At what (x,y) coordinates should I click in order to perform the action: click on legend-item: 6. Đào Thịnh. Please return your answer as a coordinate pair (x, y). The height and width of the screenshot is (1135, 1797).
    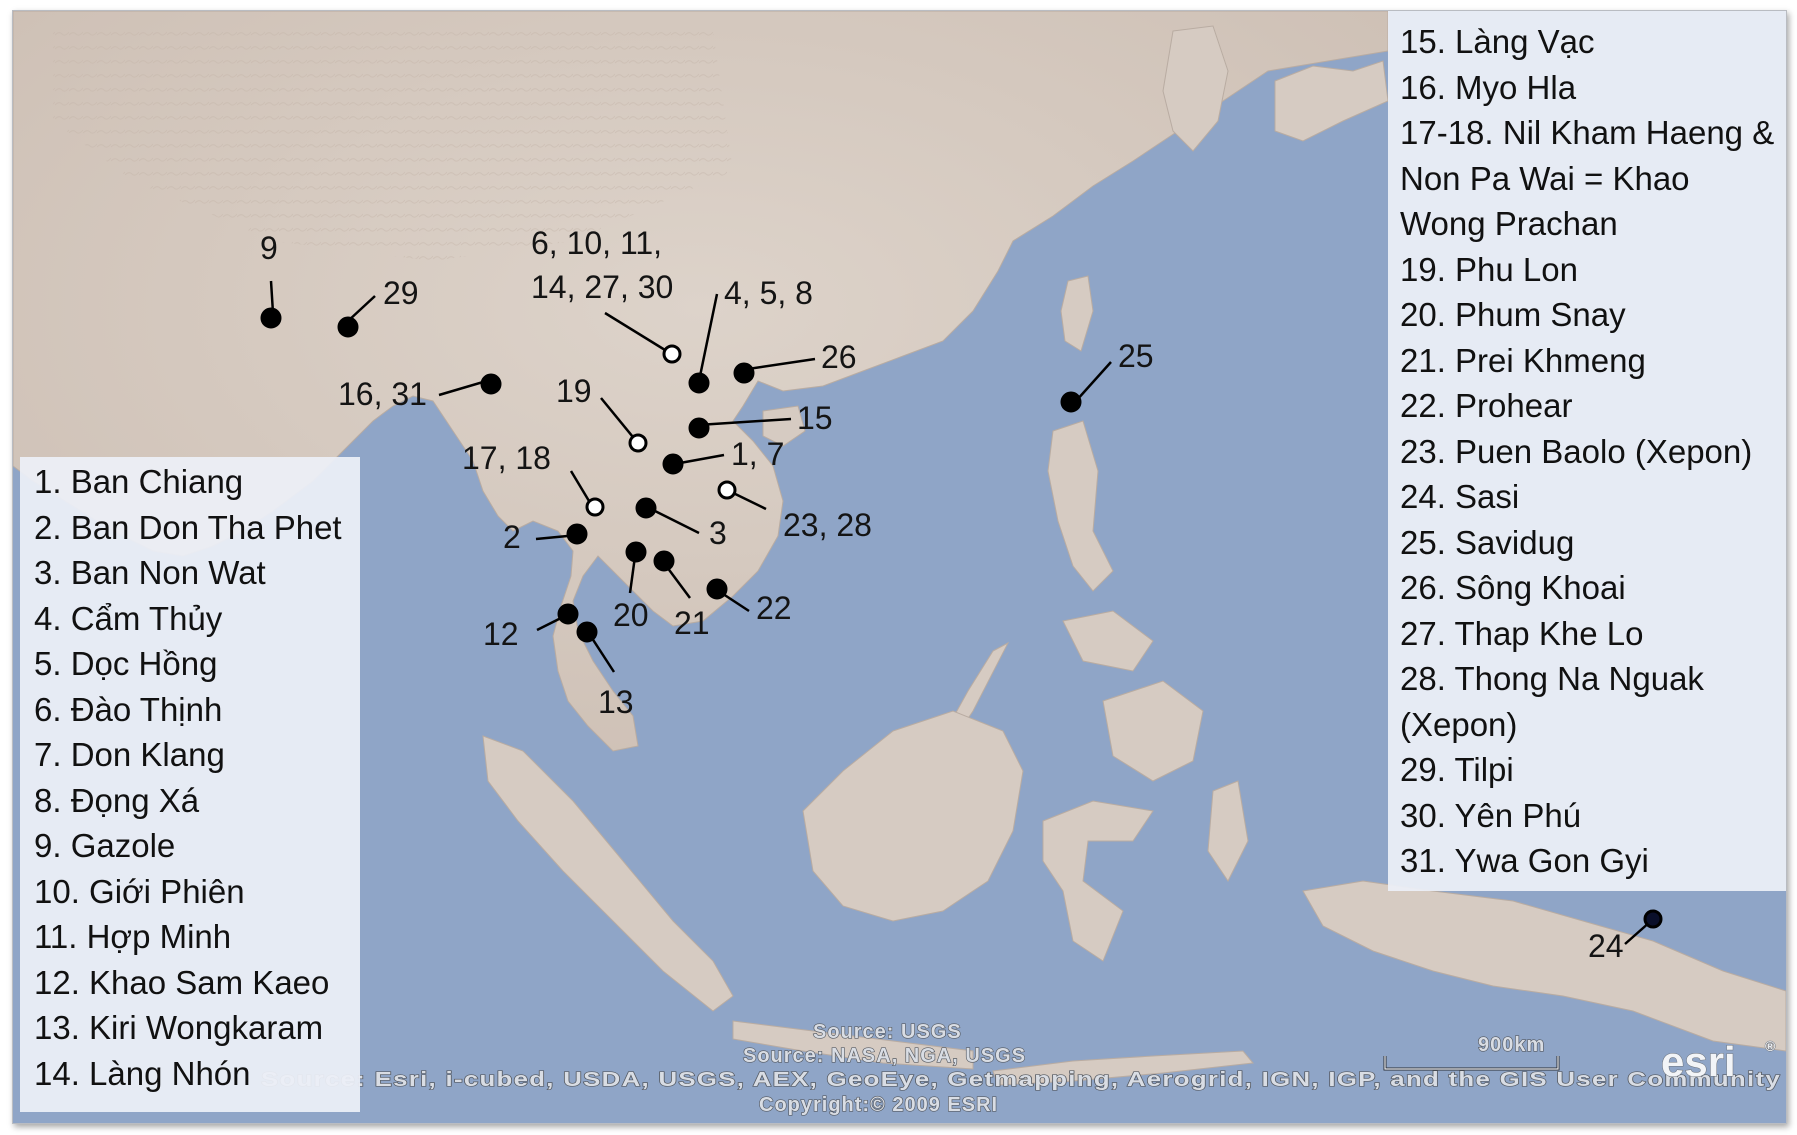
    Looking at the image, I should click on (128, 709).